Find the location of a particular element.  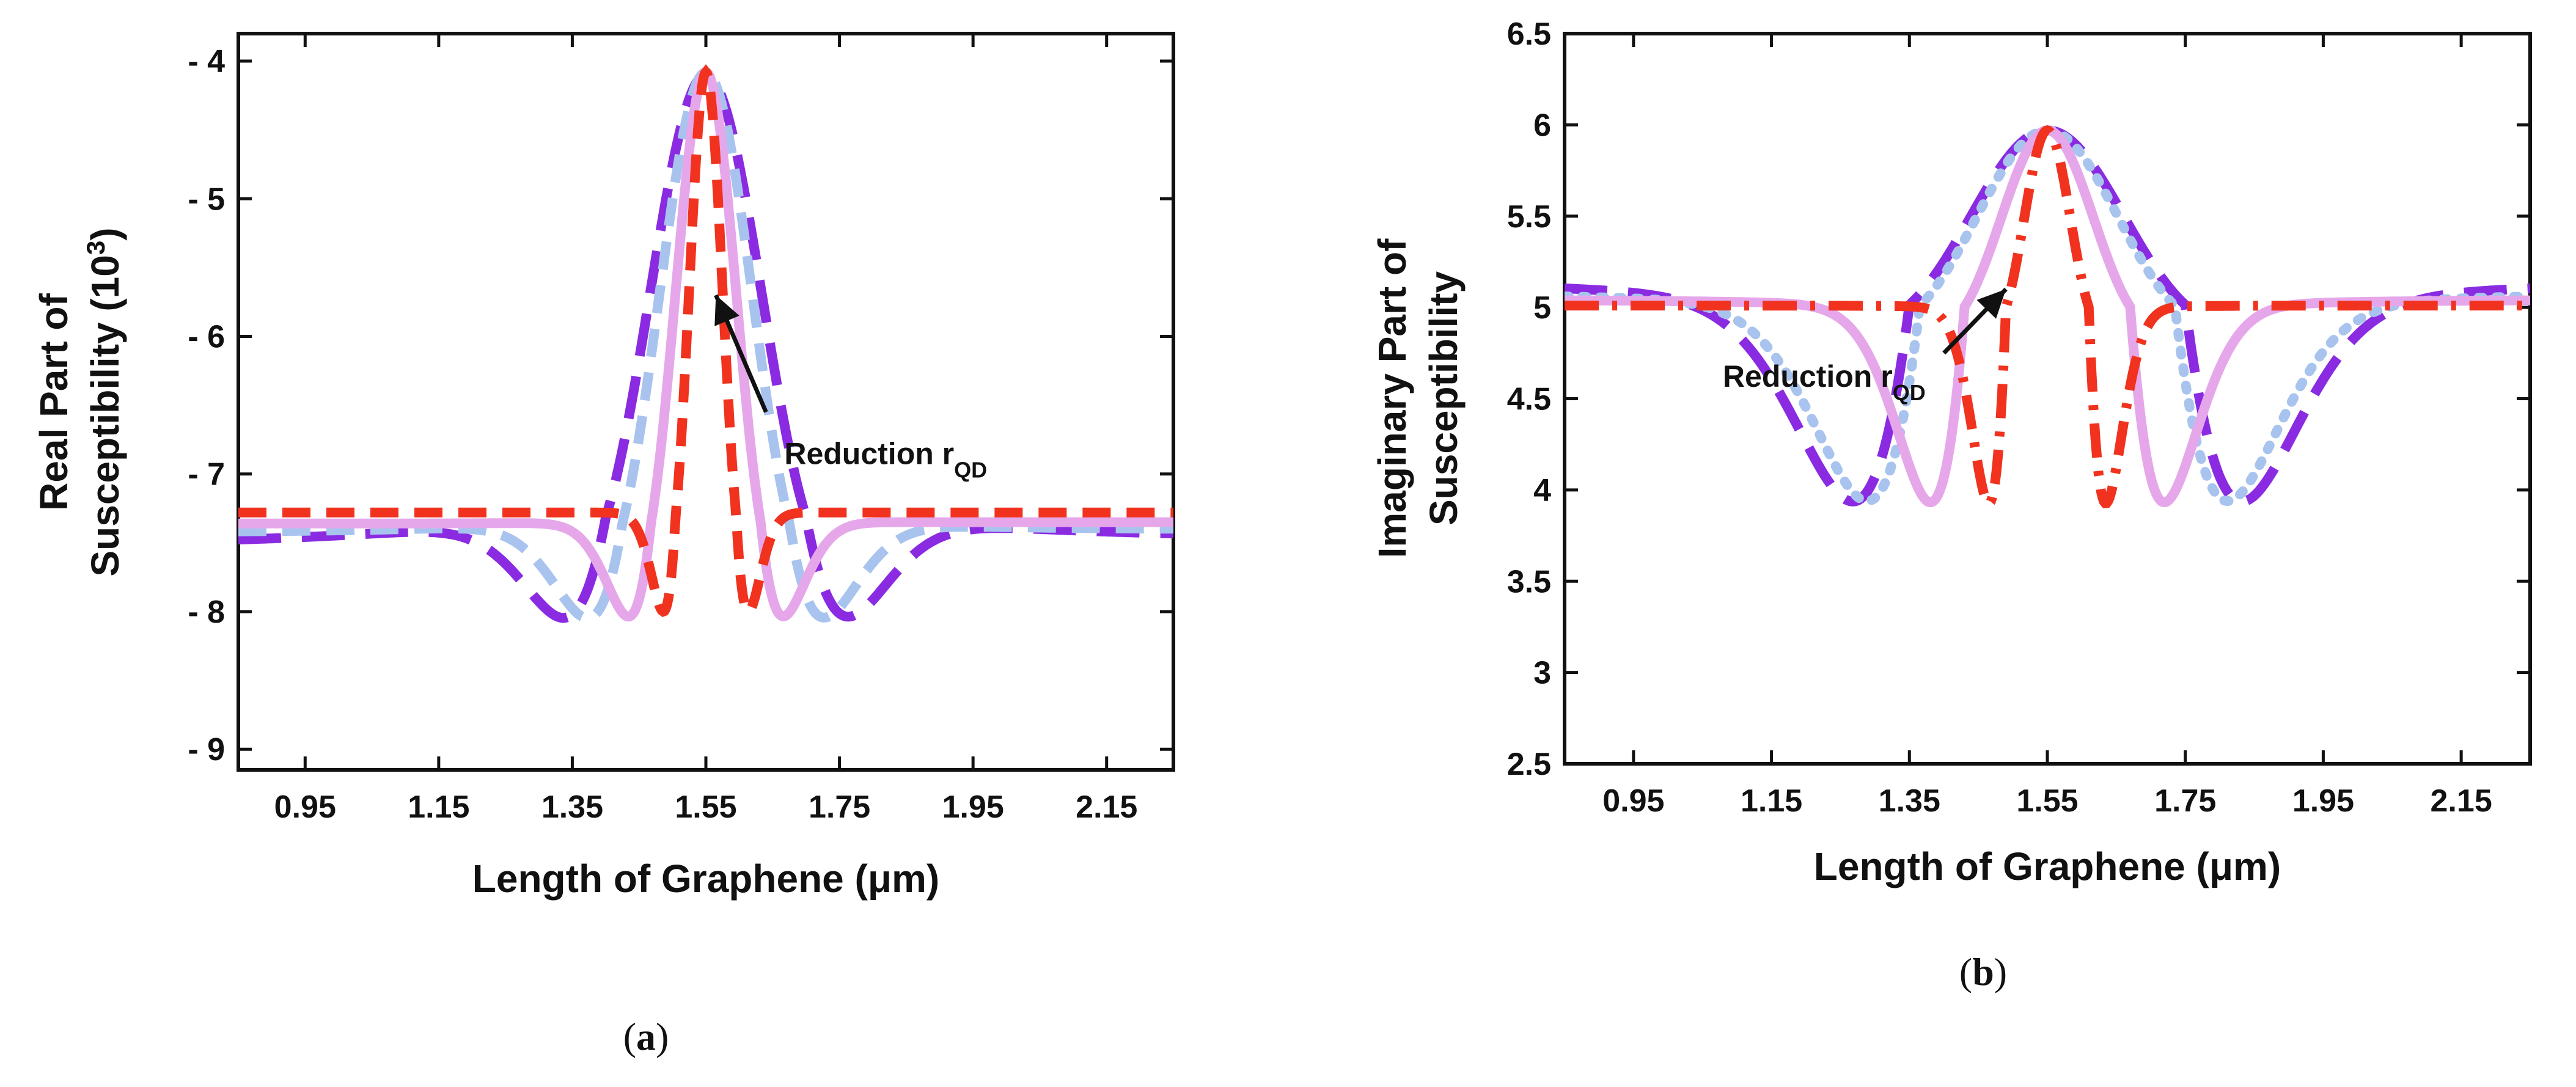

series-line-narrow-b is located at coordinates (2047, 317).